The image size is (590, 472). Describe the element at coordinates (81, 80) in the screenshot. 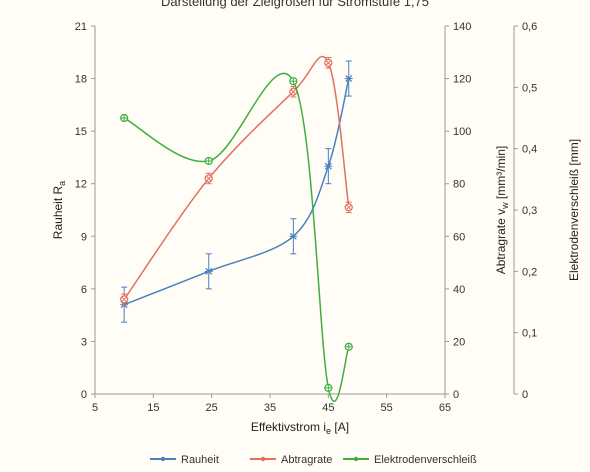

I see `y-left-tick-label: 18` at that location.